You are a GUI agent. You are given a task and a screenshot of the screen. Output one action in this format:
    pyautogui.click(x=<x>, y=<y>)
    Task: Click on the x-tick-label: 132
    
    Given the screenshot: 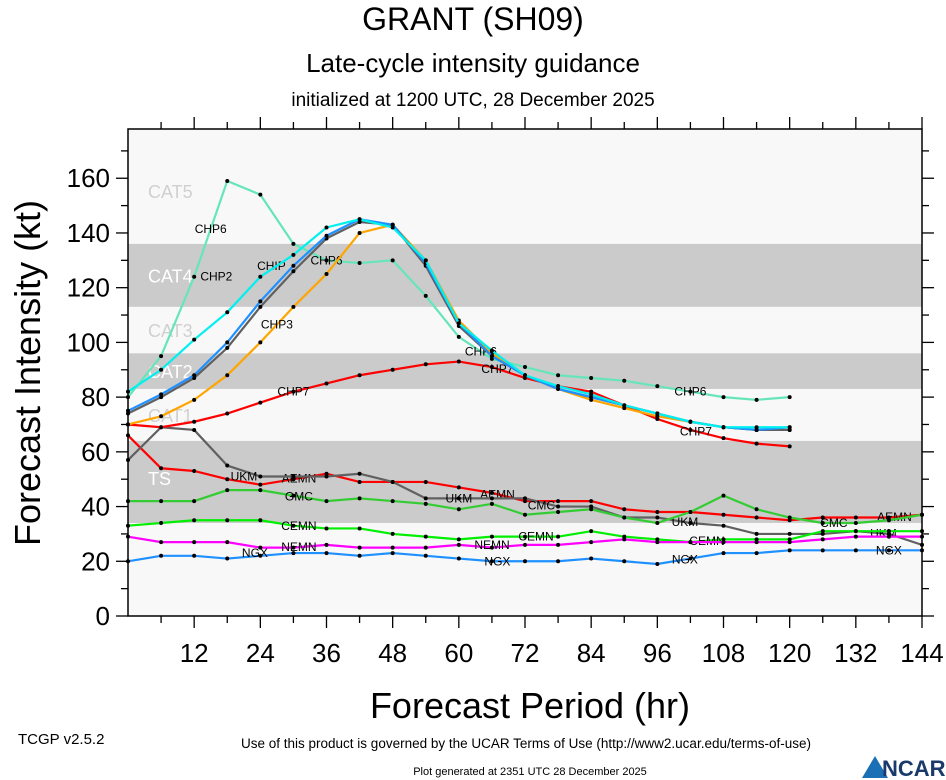 What is the action you would take?
    pyautogui.click(x=855, y=653)
    